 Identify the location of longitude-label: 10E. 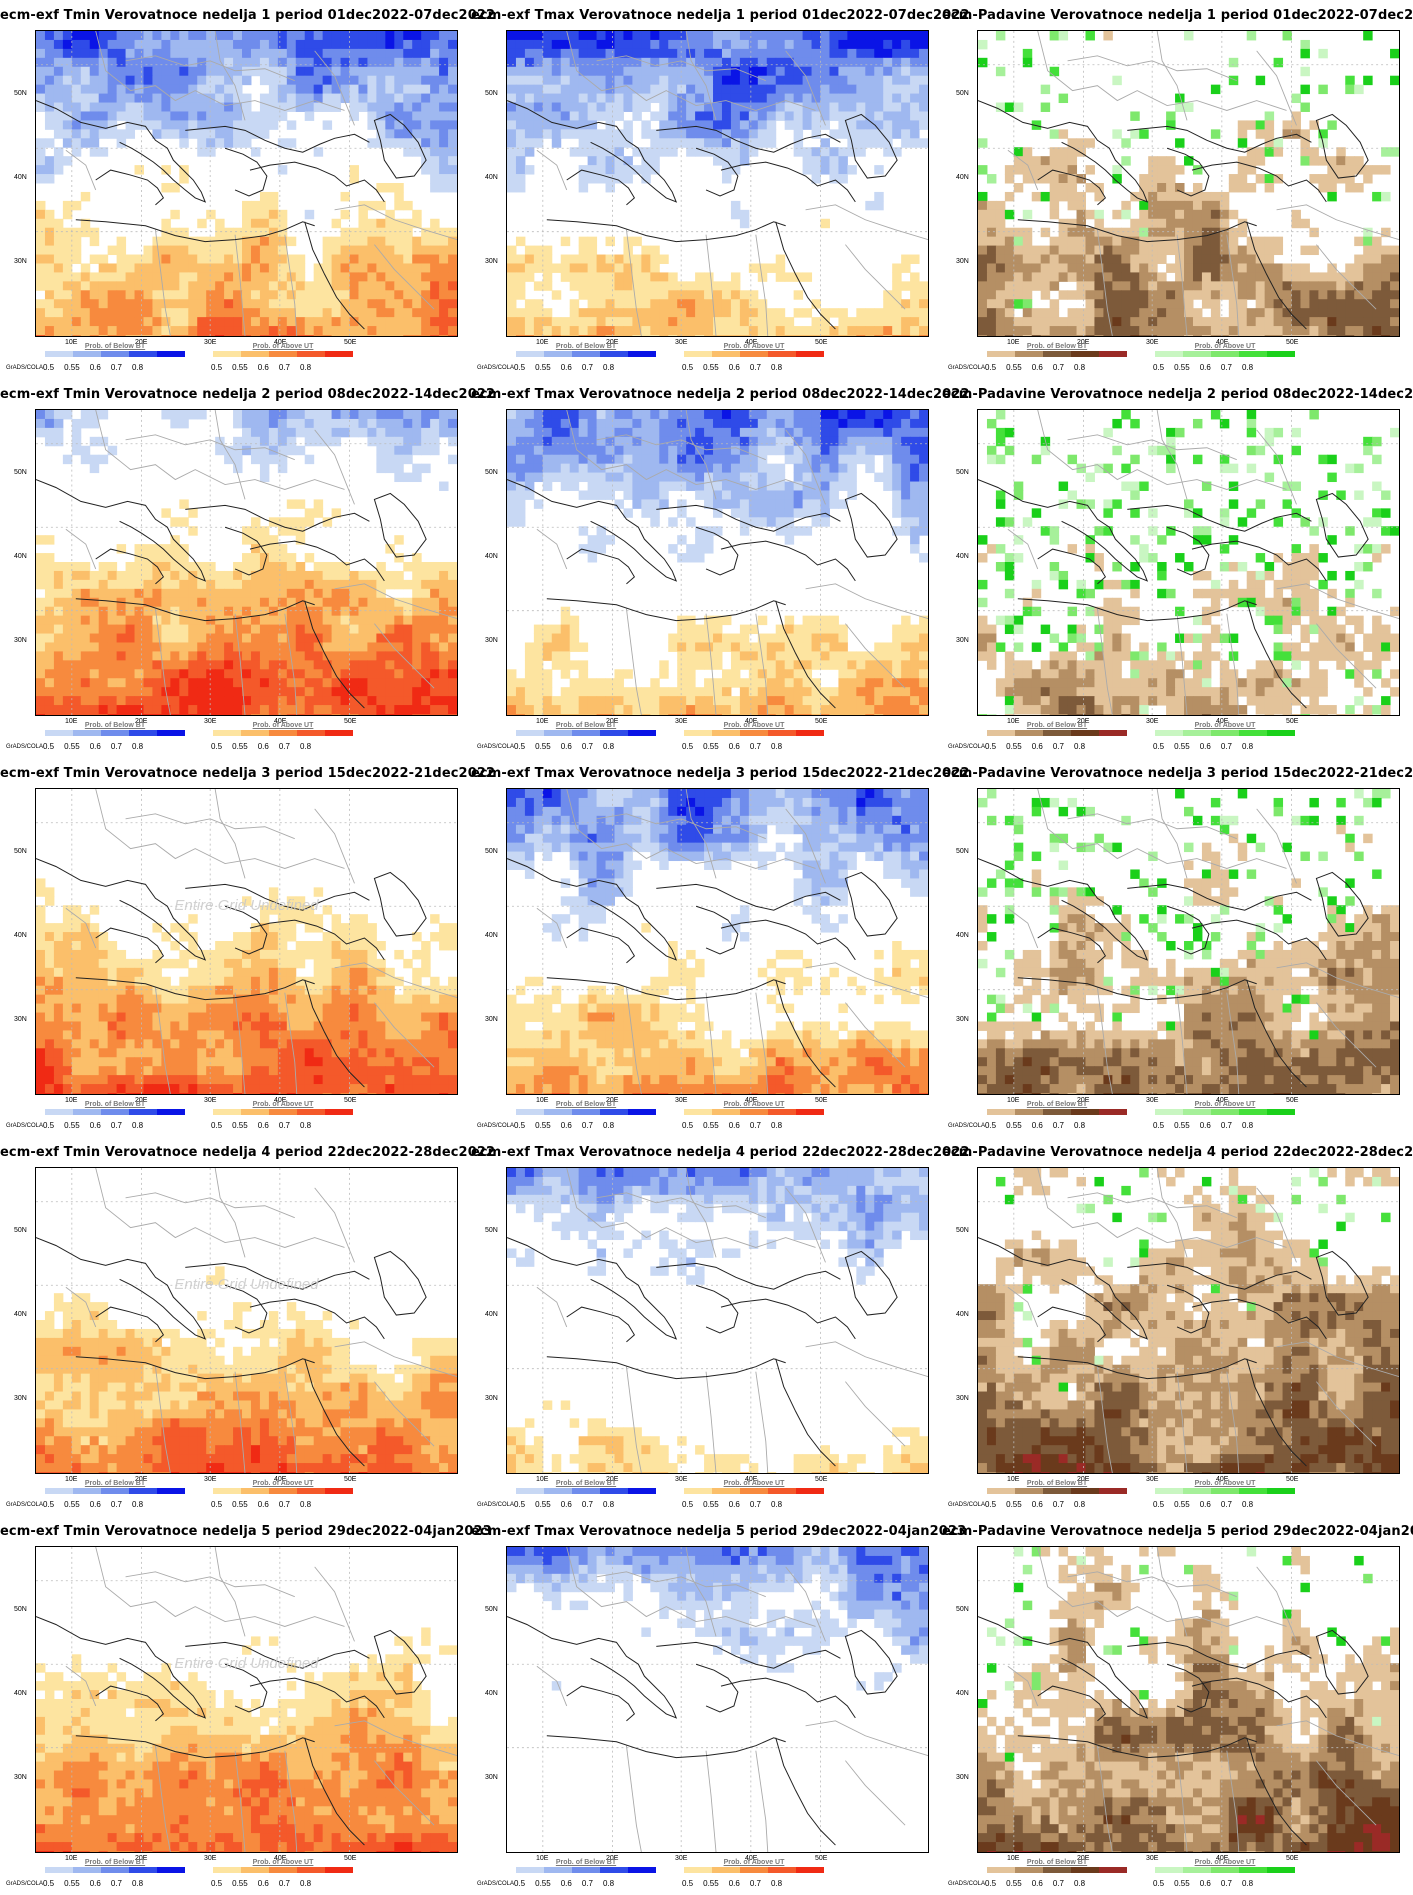
(542, 1479).